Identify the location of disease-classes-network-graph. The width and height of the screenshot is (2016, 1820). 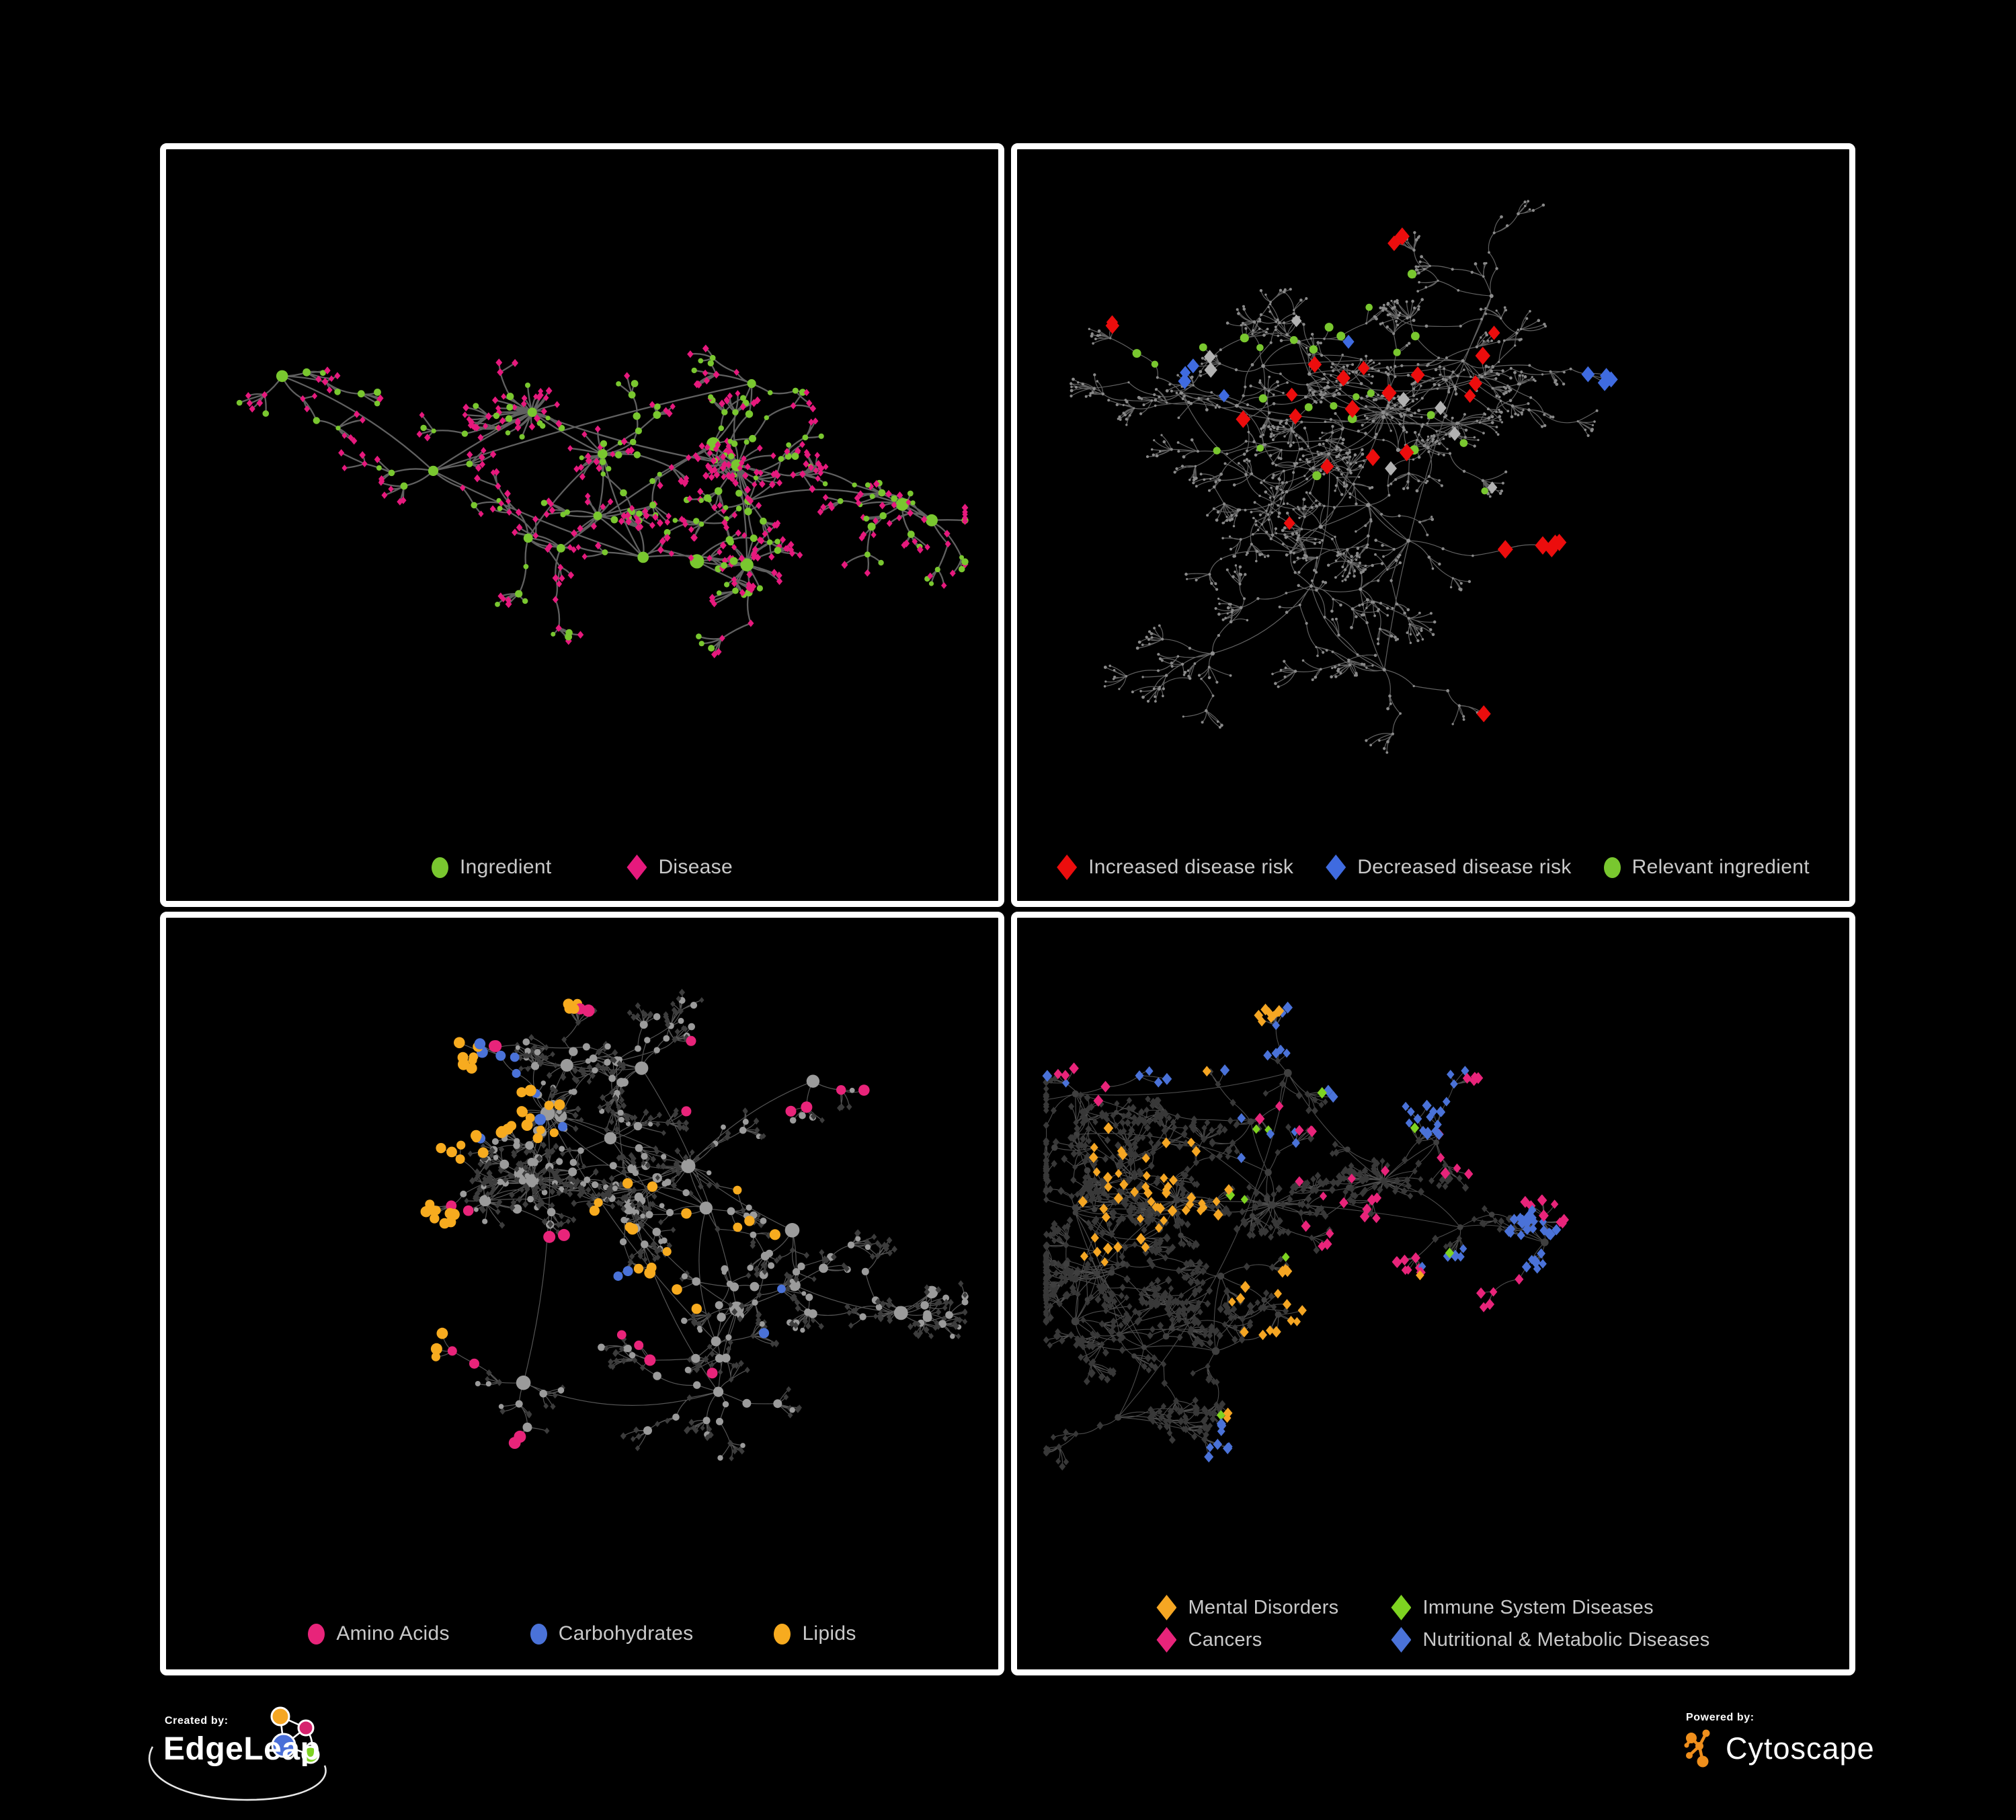
(1305, 1236).